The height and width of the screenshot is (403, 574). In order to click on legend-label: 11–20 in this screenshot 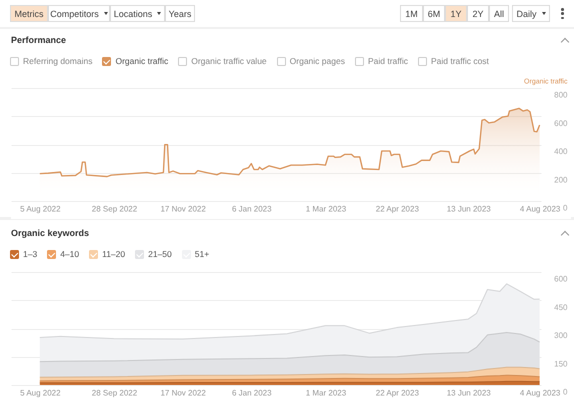, I will do `click(114, 254)`.